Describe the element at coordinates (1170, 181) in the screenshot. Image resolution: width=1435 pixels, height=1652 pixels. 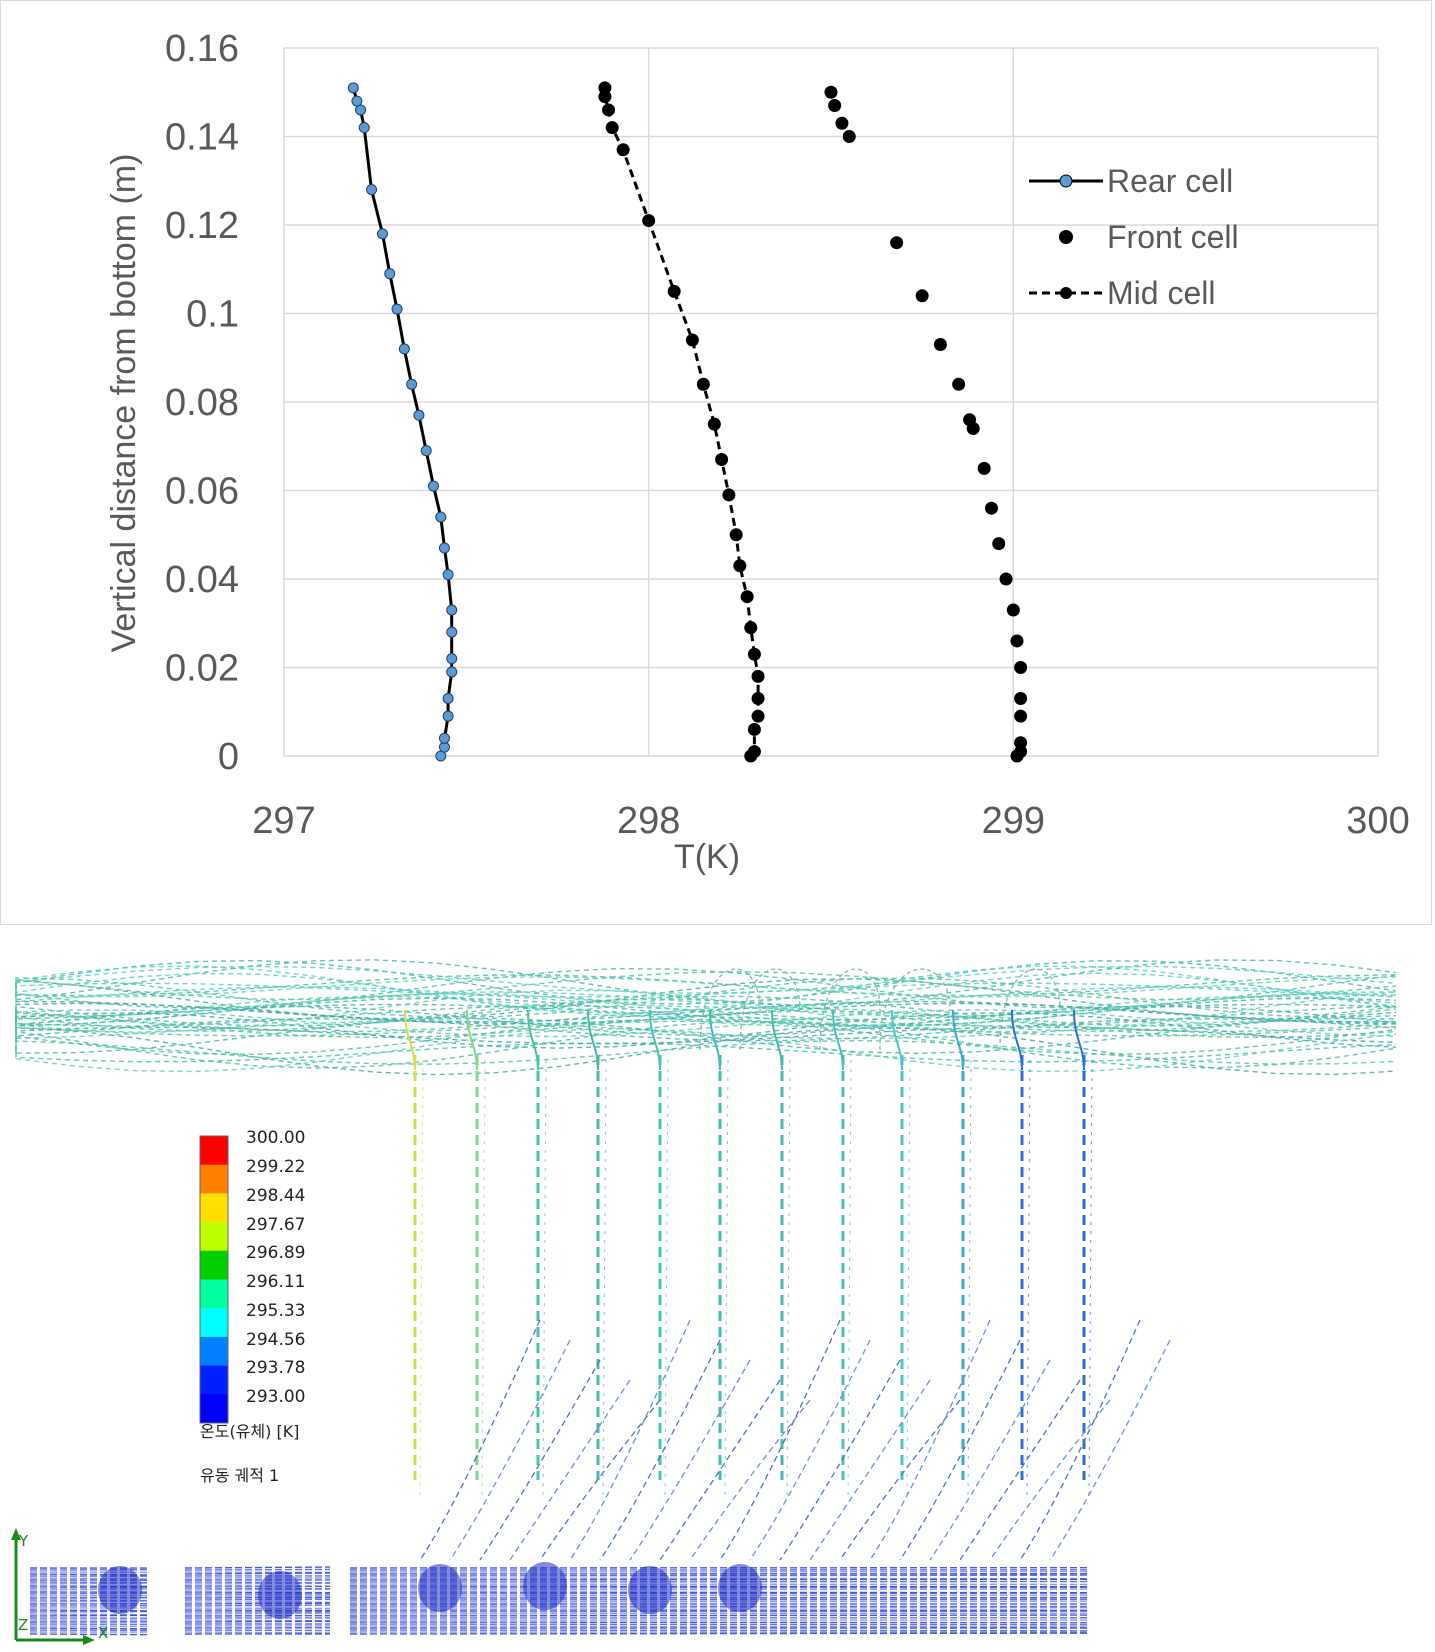
I see `legend-label-rear: Rear cell` at that location.